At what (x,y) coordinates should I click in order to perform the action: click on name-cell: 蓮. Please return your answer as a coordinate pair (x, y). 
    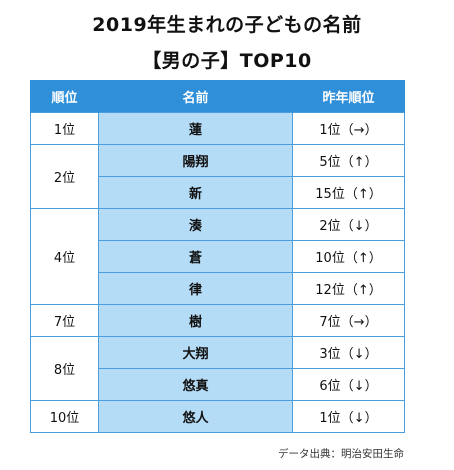
    Looking at the image, I should click on (195, 128).